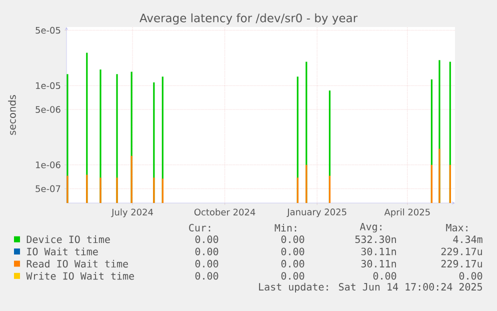 Image resolution: width=497 pixels, height=311 pixels. Describe the element at coordinates (132, 213) in the screenshot. I see `x-tick-label: July 2024` at that location.